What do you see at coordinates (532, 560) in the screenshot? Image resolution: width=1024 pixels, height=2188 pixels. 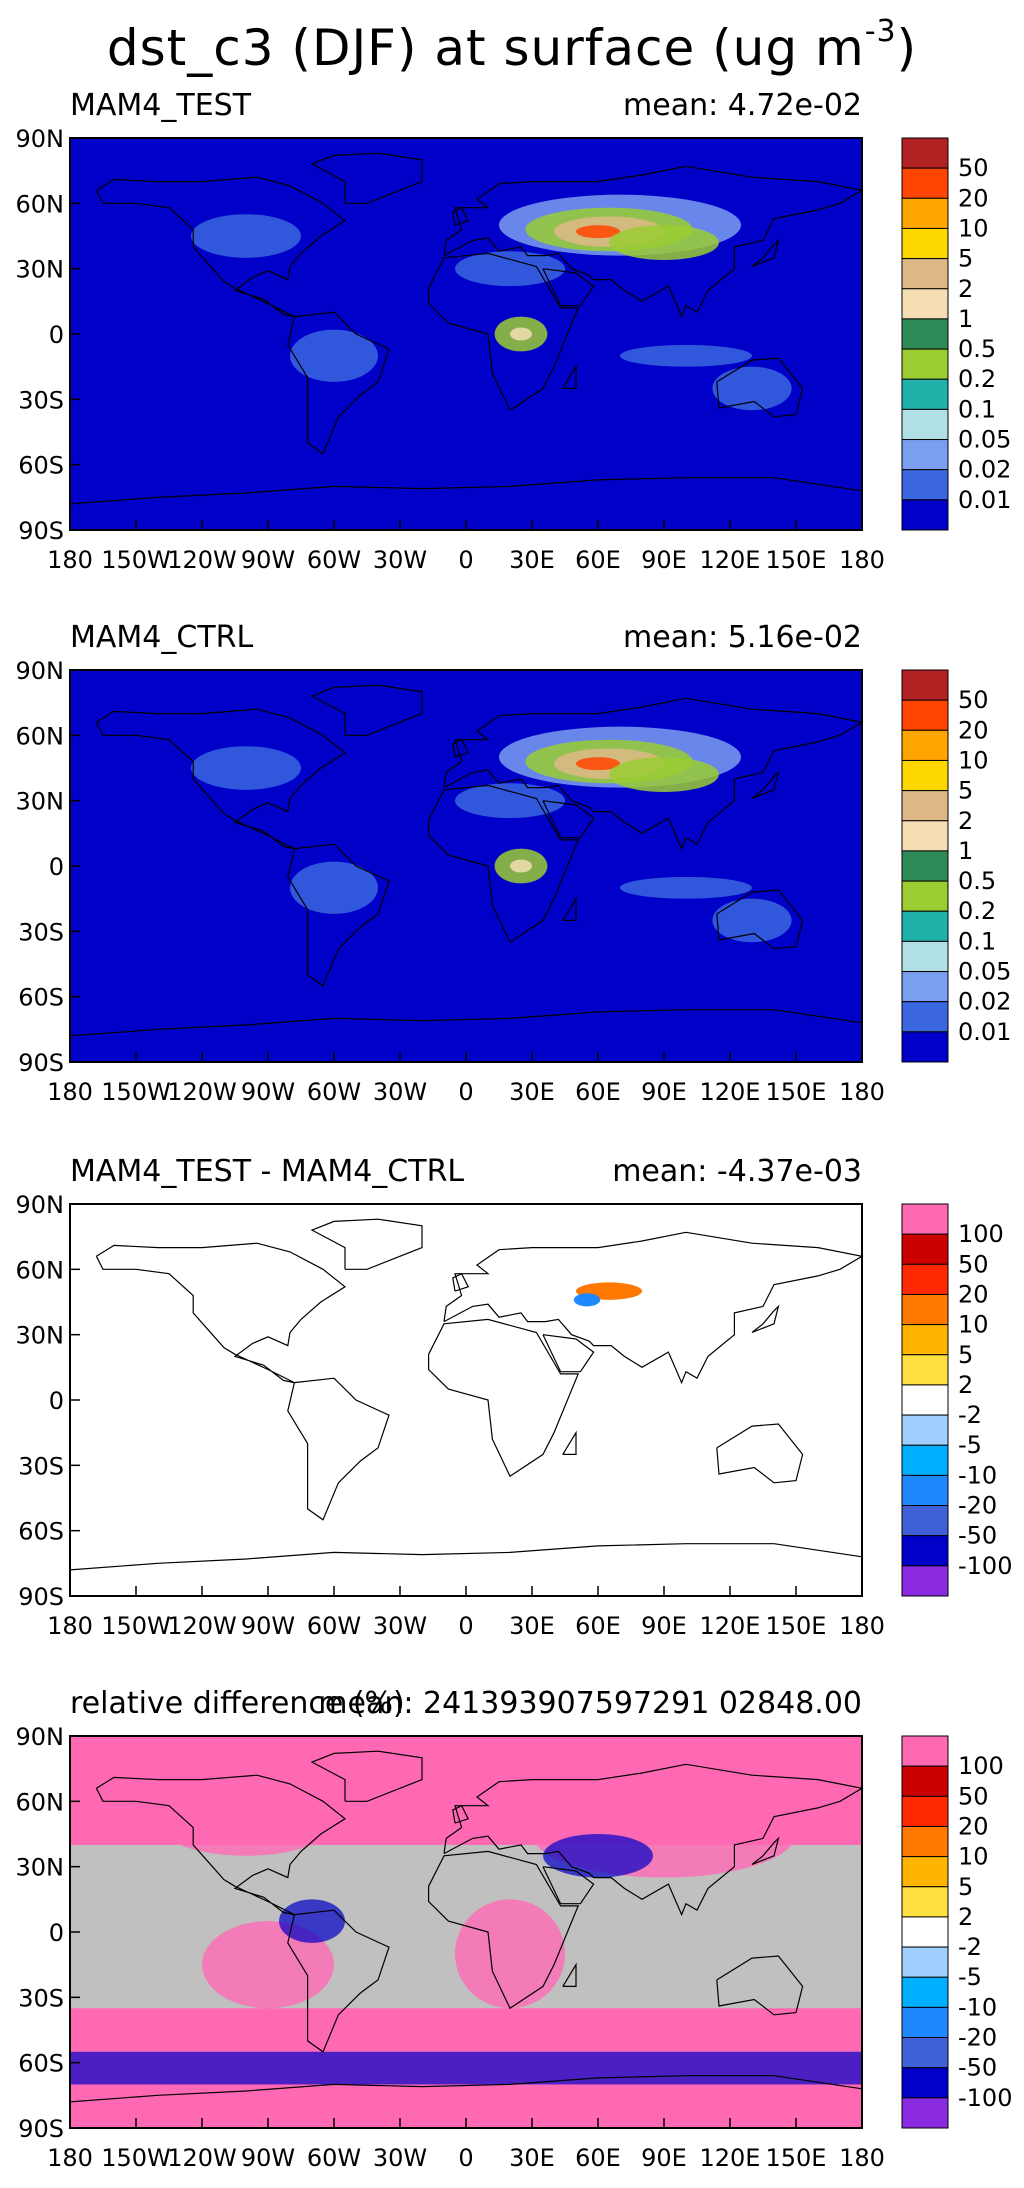 I see `lon-tick-label: 30E` at bounding box center [532, 560].